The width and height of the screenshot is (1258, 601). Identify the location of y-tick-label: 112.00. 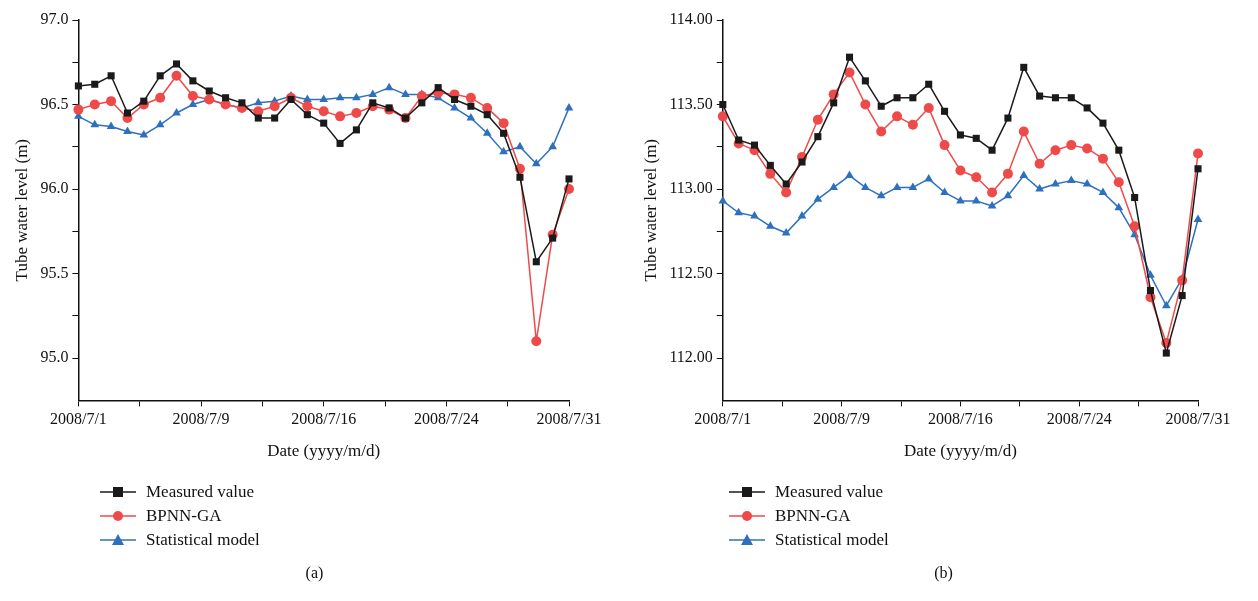
(691, 357).